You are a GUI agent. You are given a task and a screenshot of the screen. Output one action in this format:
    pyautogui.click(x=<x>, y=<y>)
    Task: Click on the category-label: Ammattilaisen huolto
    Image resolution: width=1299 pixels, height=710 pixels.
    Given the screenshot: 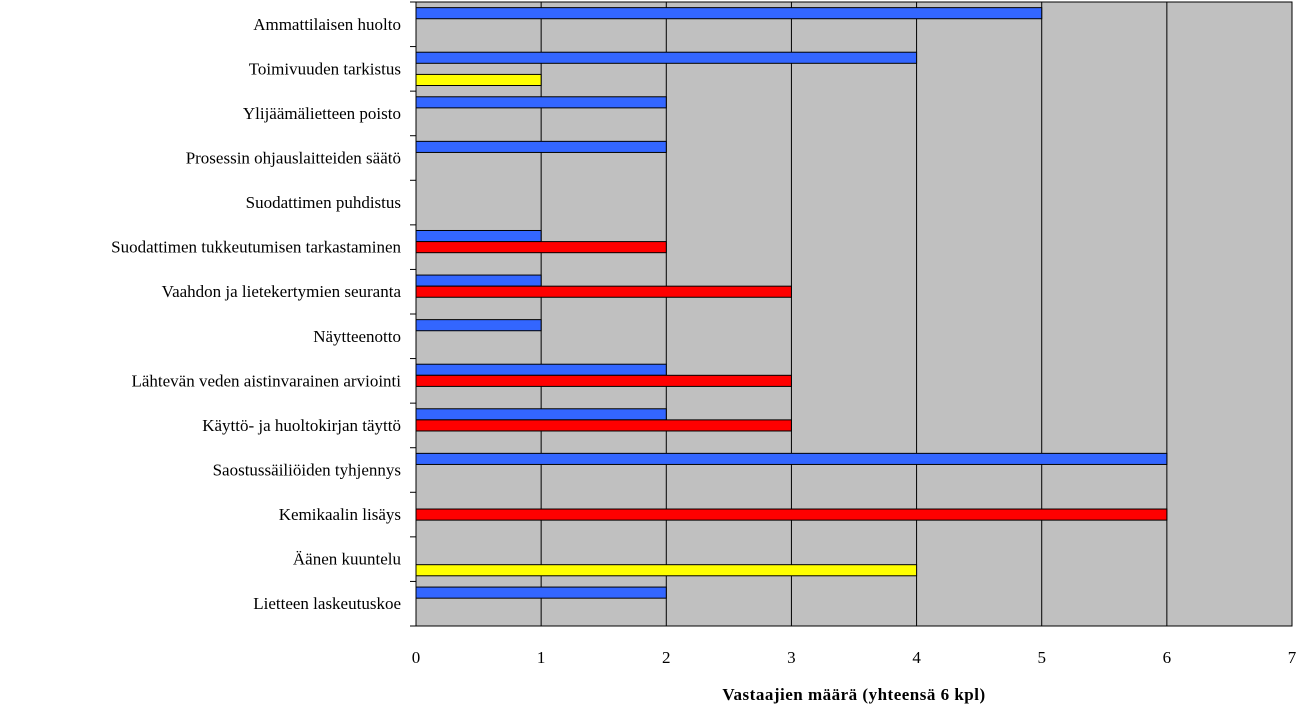 What is the action you would take?
    pyautogui.click(x=327, y=24)
    